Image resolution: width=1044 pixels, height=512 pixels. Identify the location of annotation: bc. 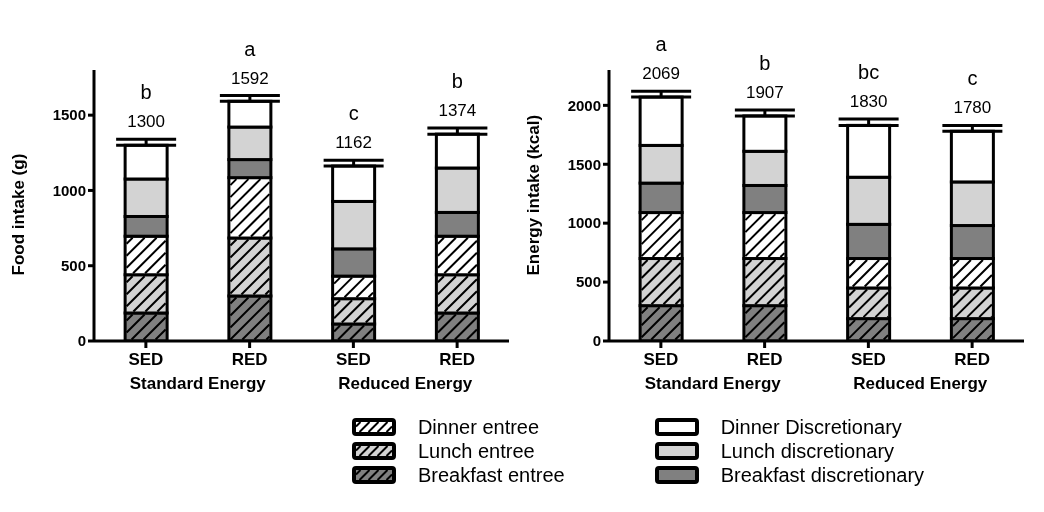
(869, 71).